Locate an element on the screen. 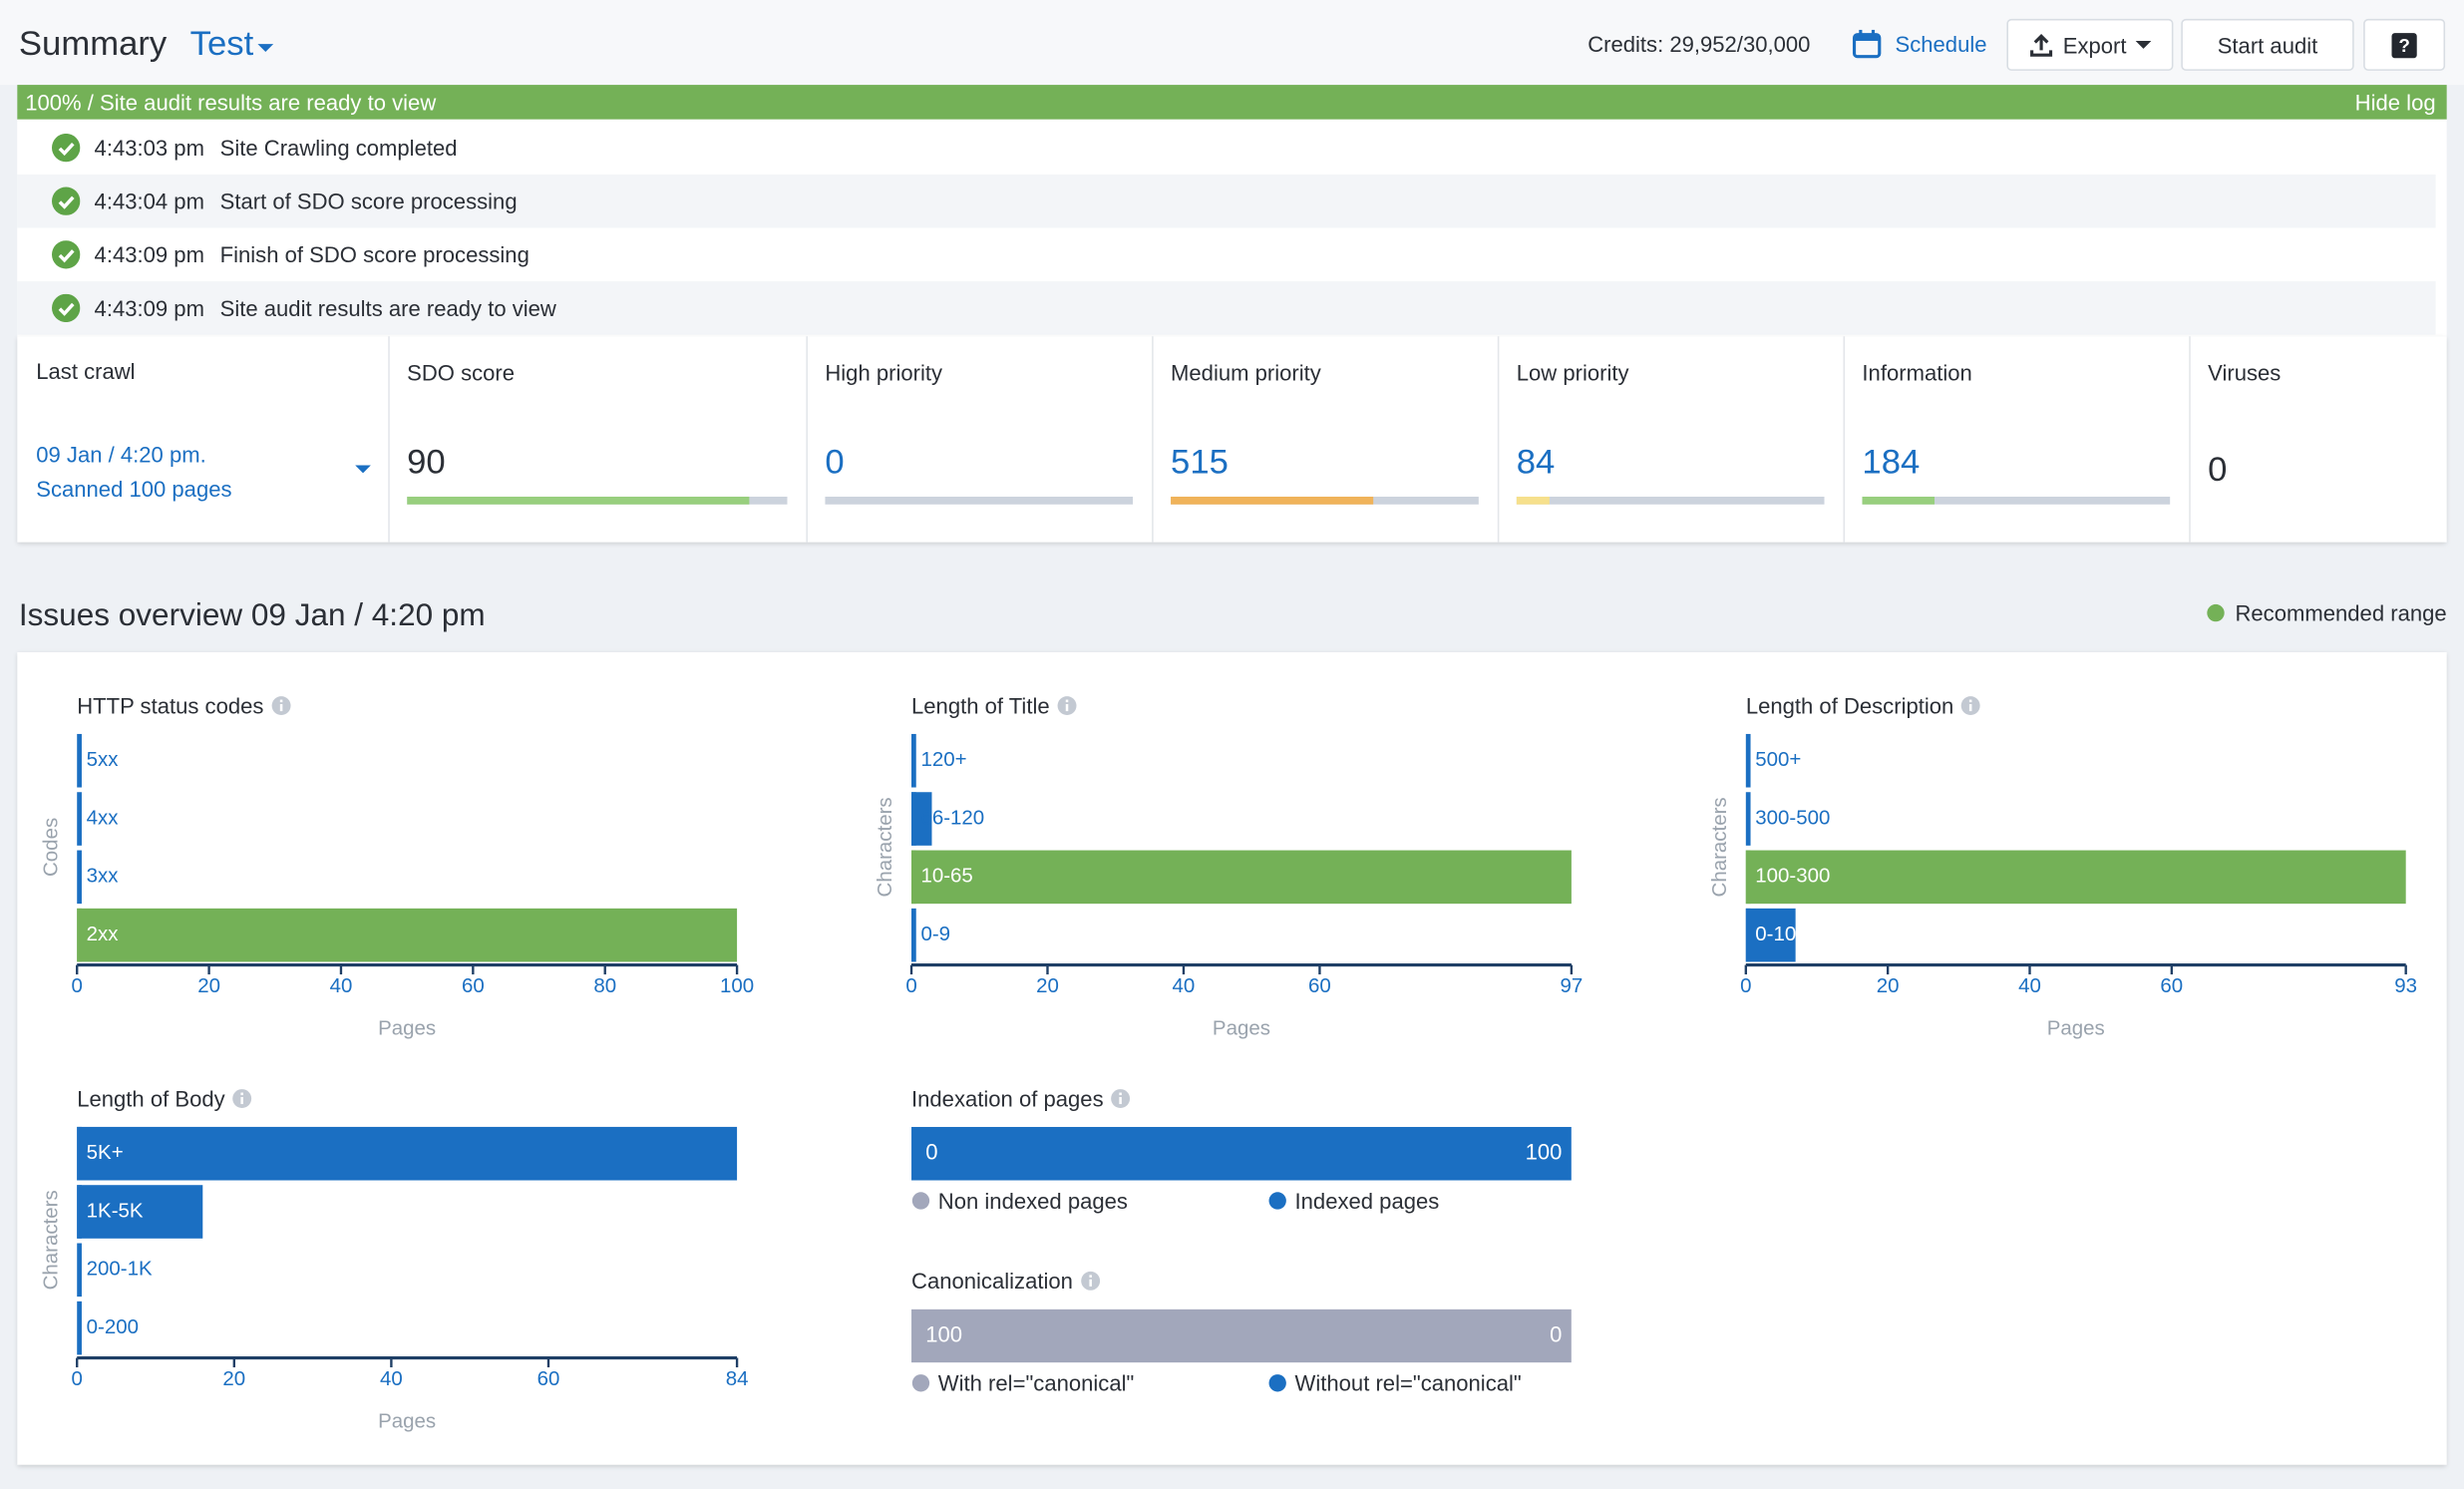  chart-title: Length of Title is located at coordinates (996, 706).